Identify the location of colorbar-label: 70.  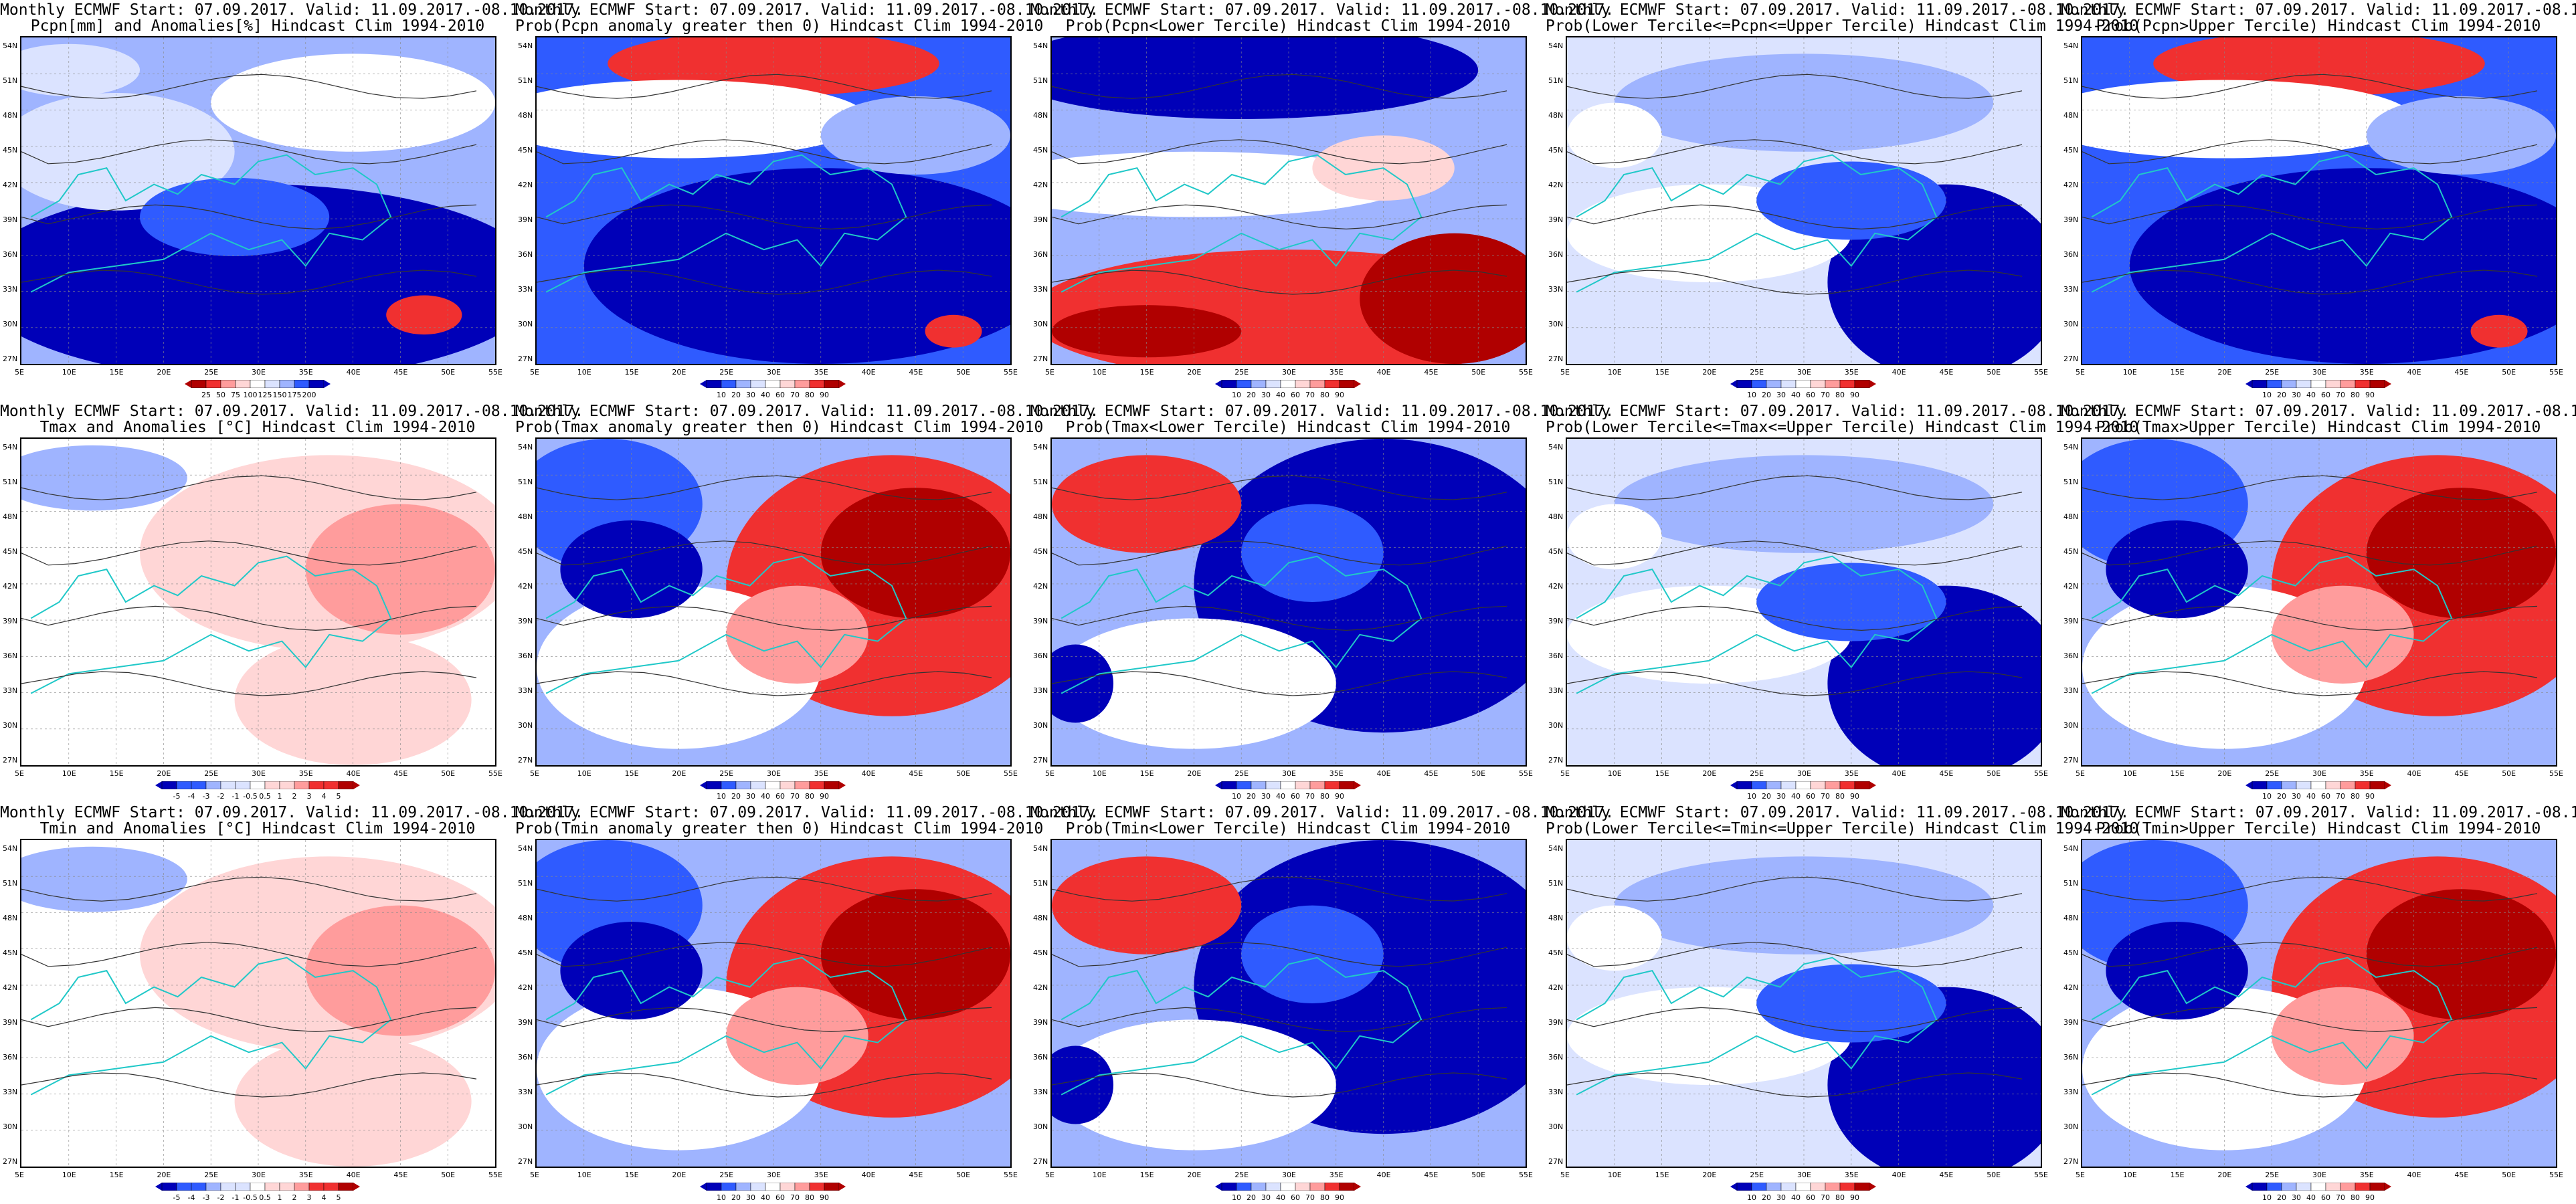
(1310, 1197).